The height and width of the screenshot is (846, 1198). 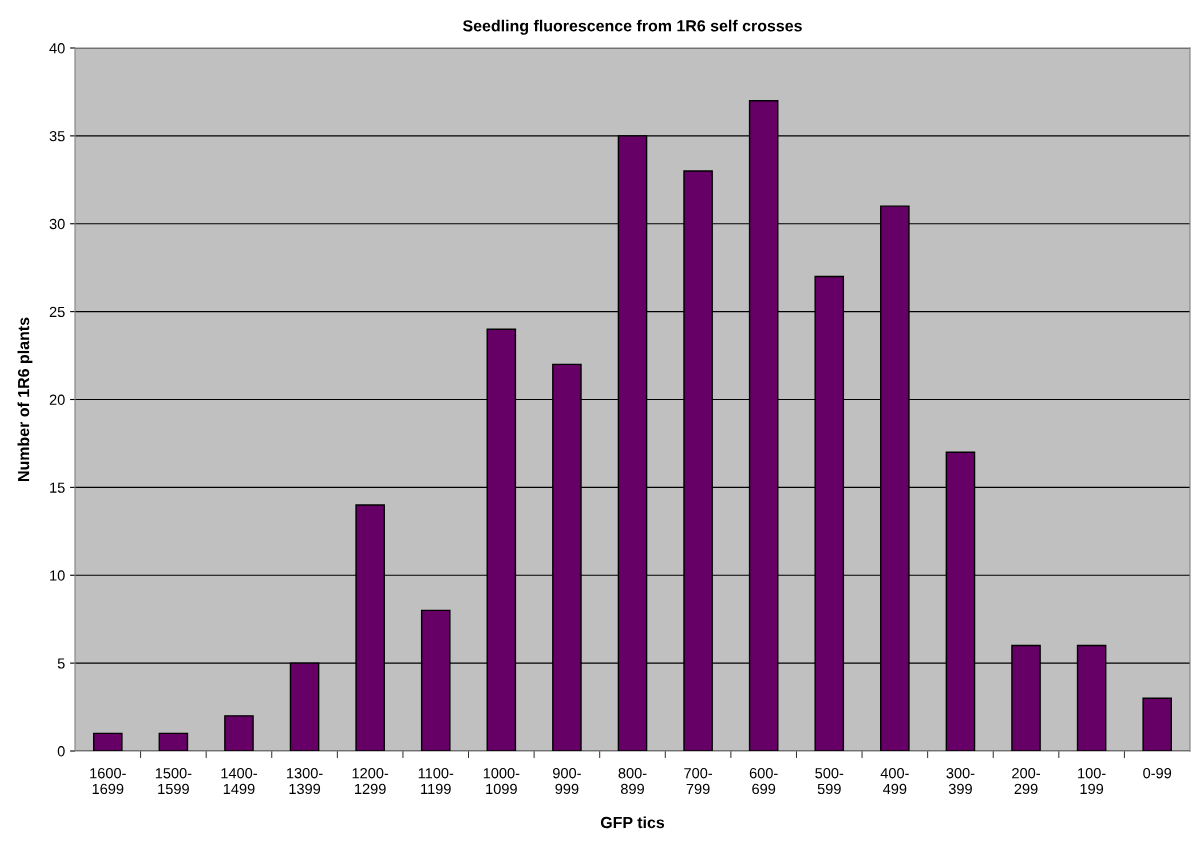 What do you see at coordinates (108, 781) in the screenshot?
I see `x-tick-label: 1600- 1699` at bounding box center [108, 781].